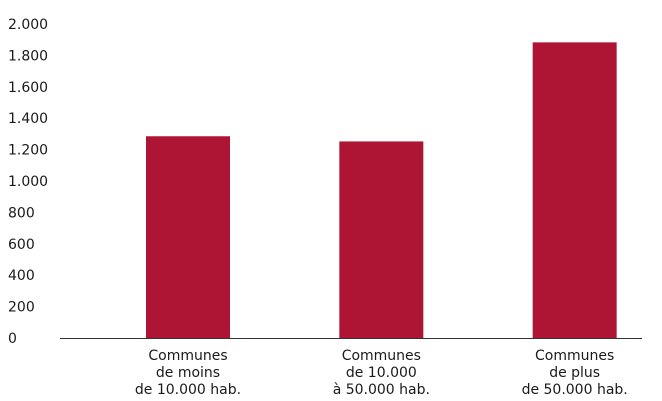  I want to click on y-tick-label: 1.000, so click(28, 182).